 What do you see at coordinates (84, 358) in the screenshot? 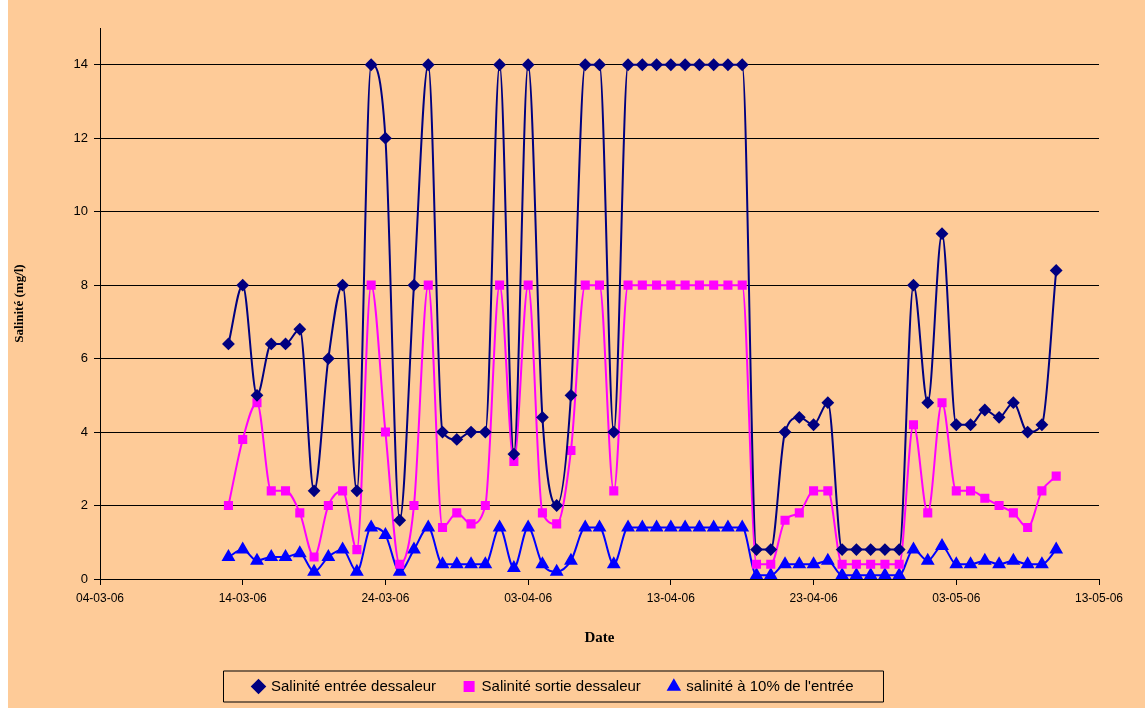
I see `y-tick-label: 6` at bounding box center [84, 358].